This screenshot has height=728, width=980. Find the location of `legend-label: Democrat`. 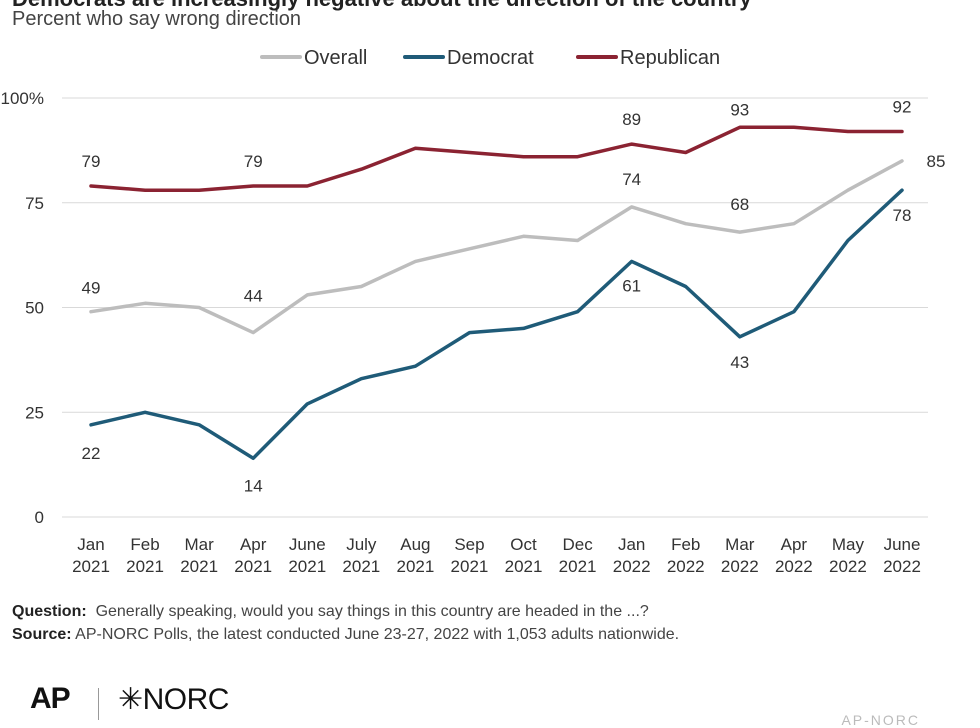

legend-label: Democrat is located at coordinates (490, 58).